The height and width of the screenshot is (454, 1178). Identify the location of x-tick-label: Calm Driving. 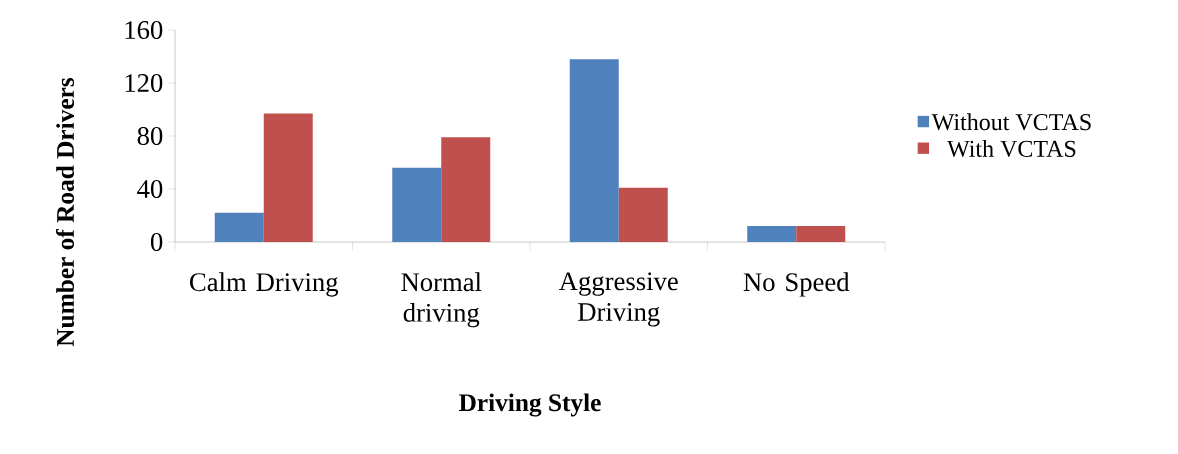
(264, 284).